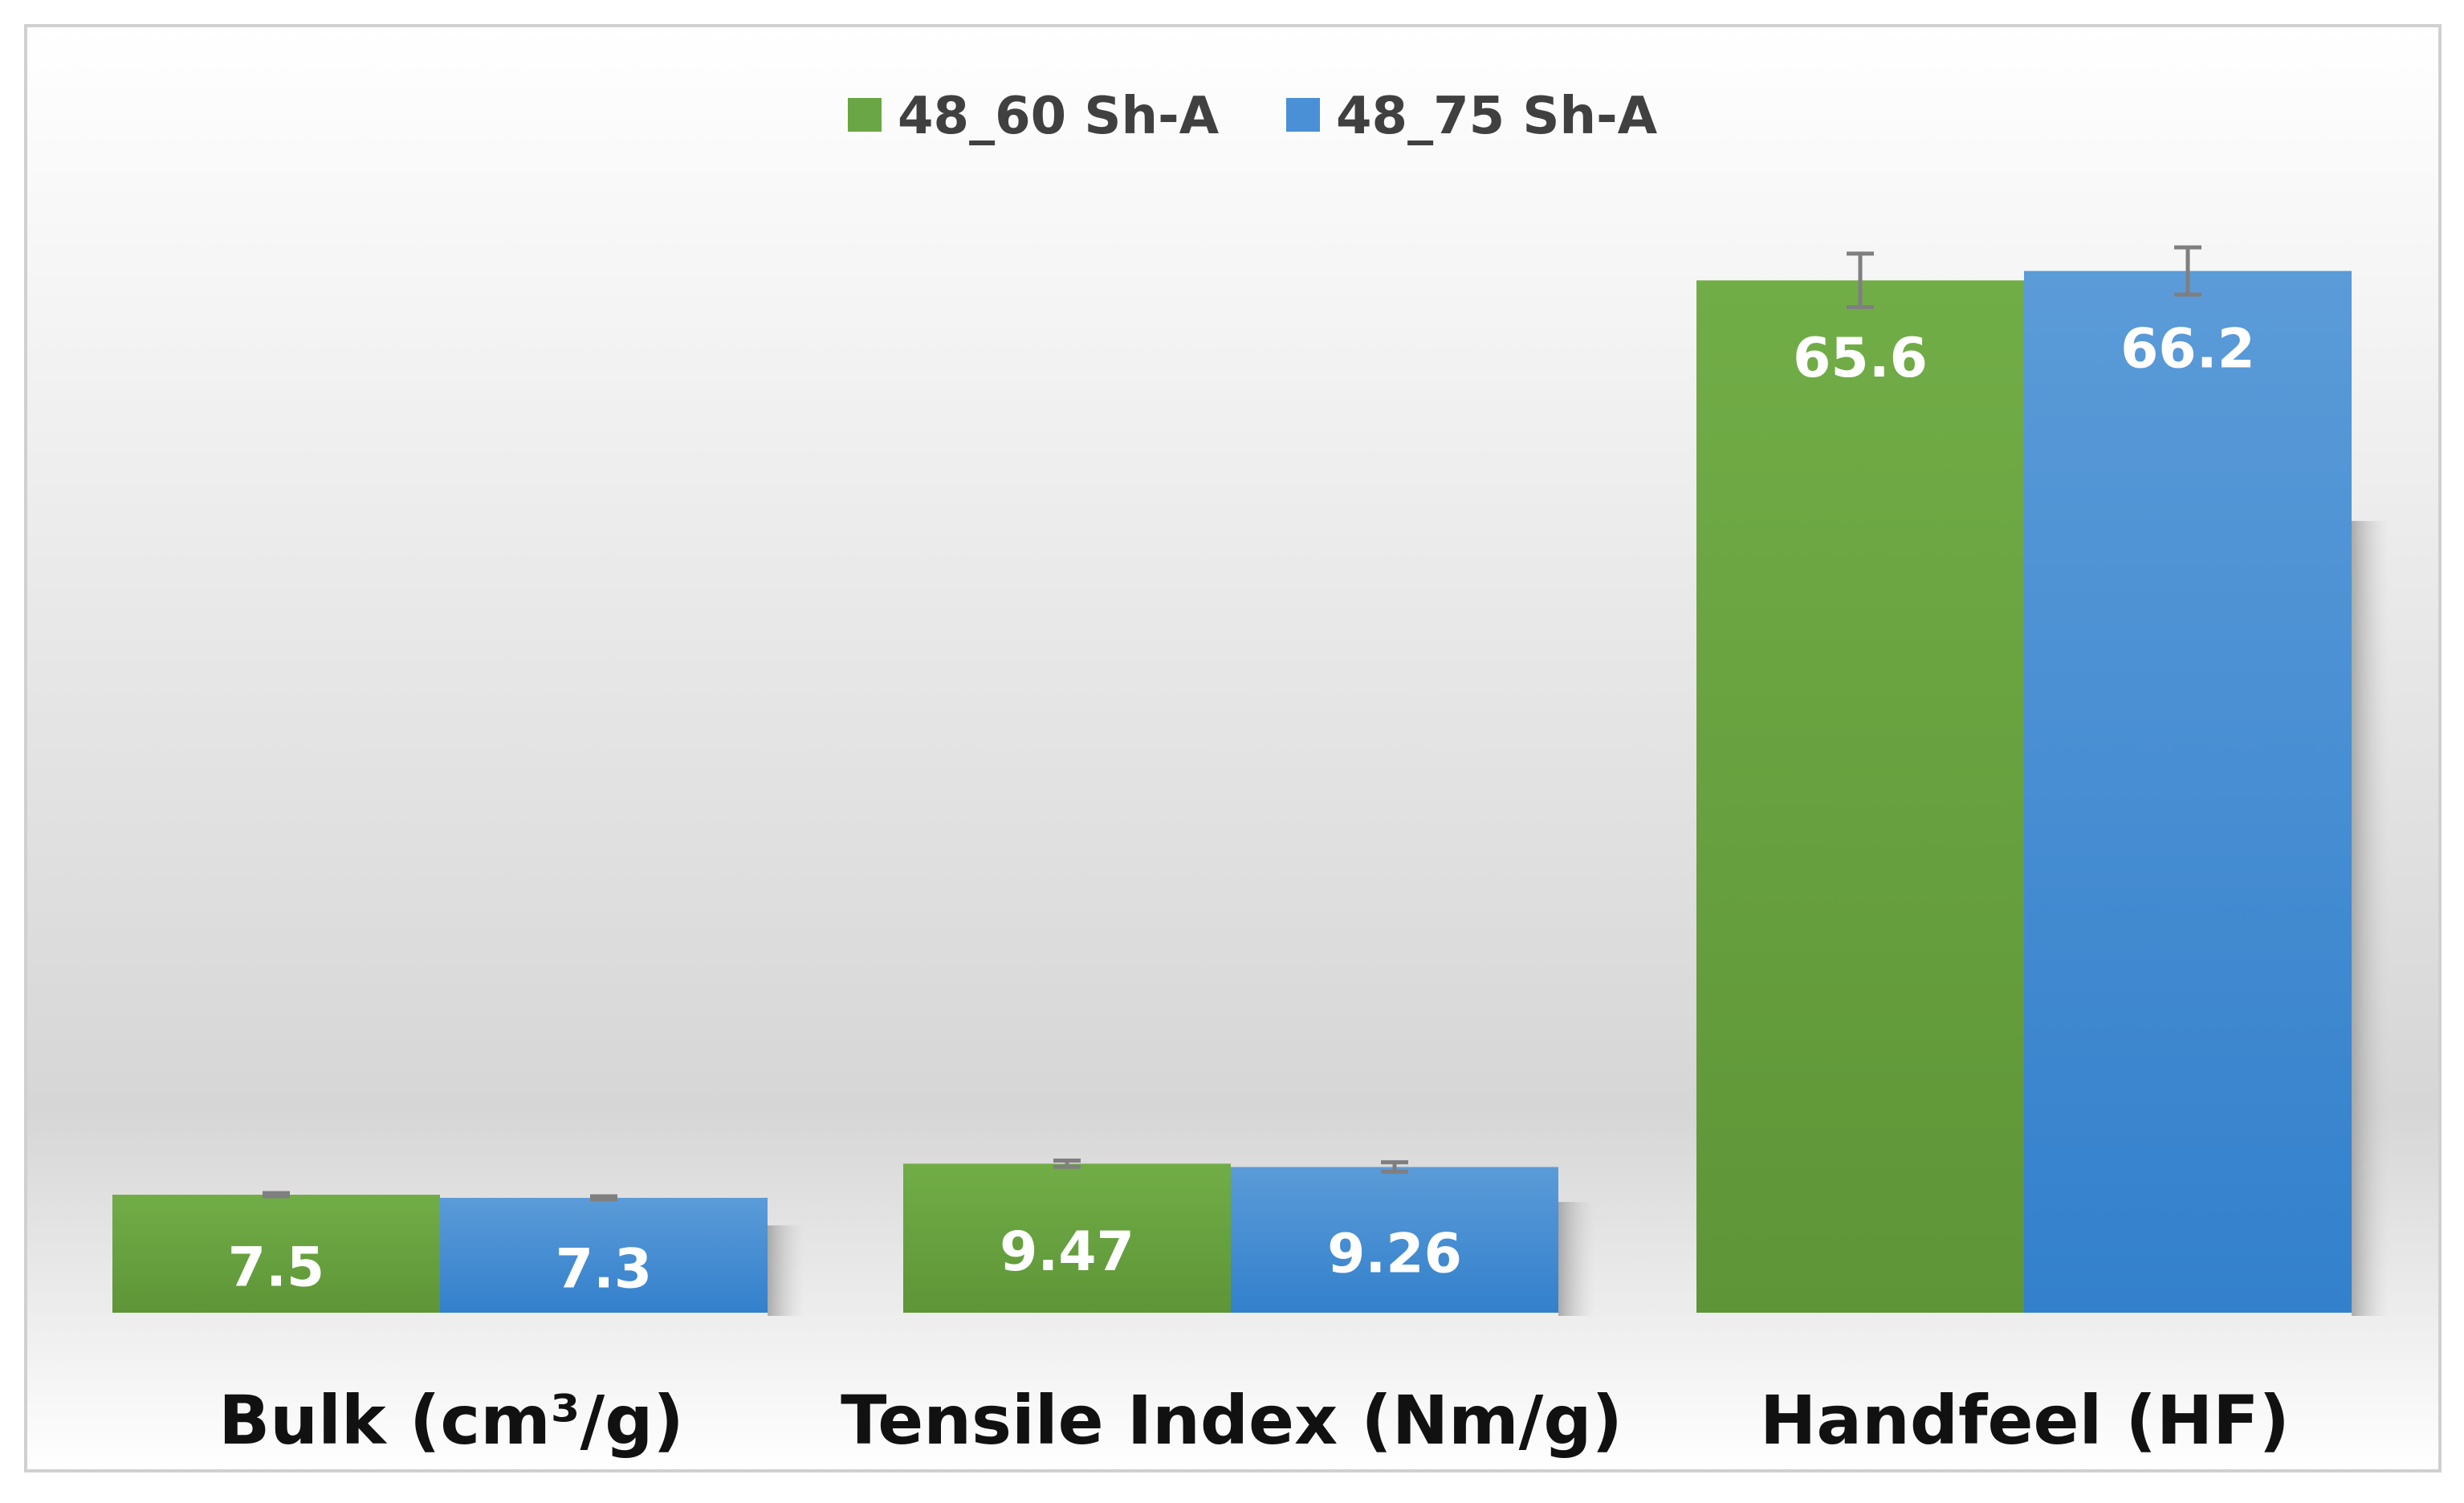 Image resolution: width=2464 pixels, height=1503 pixels. I want to click on category-label-bulk: Bulk (cm³/g), so click(450, 1420).